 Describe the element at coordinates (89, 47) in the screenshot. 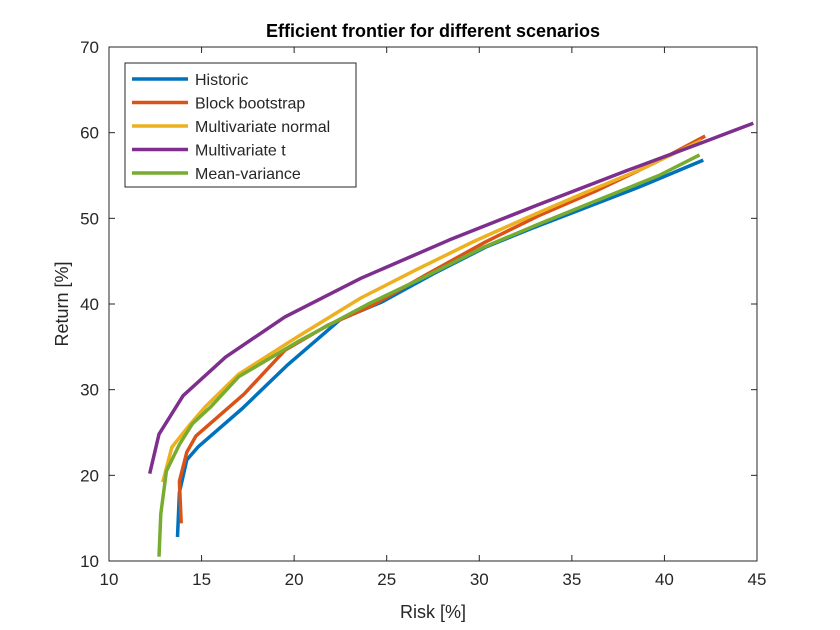

I see `y-tick-label: 70` at that location.